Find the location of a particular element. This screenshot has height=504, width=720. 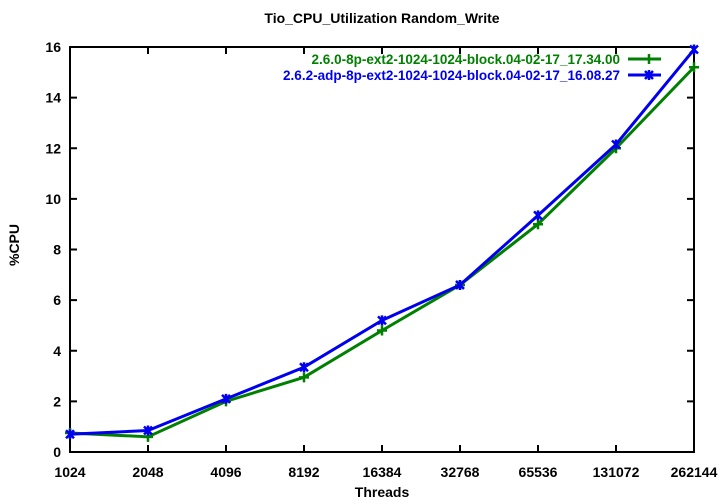

chart-title: Tio_CPU_Utilization Random_Write is located at coordinates (382, 18).